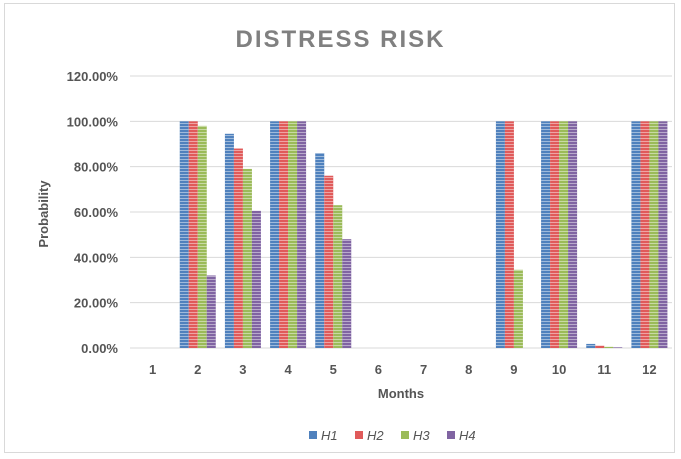  What do you see at coordinates (513, 369) in the screenshot?
I see `x-tick-label: 9` at bounding box center [513, 369].